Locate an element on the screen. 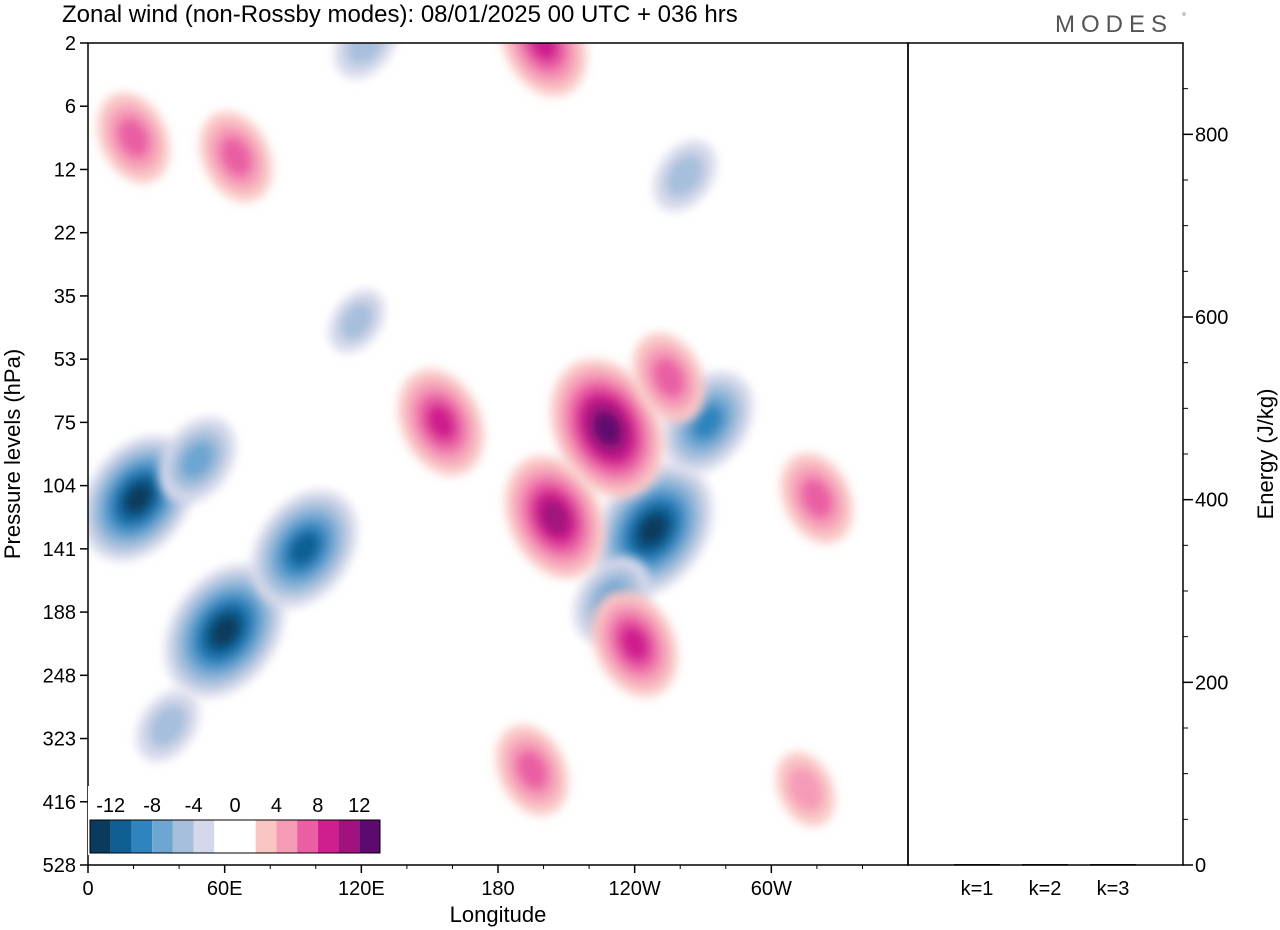  energy-x-tick-label: k=2 is located at coordinates (1045, 889).